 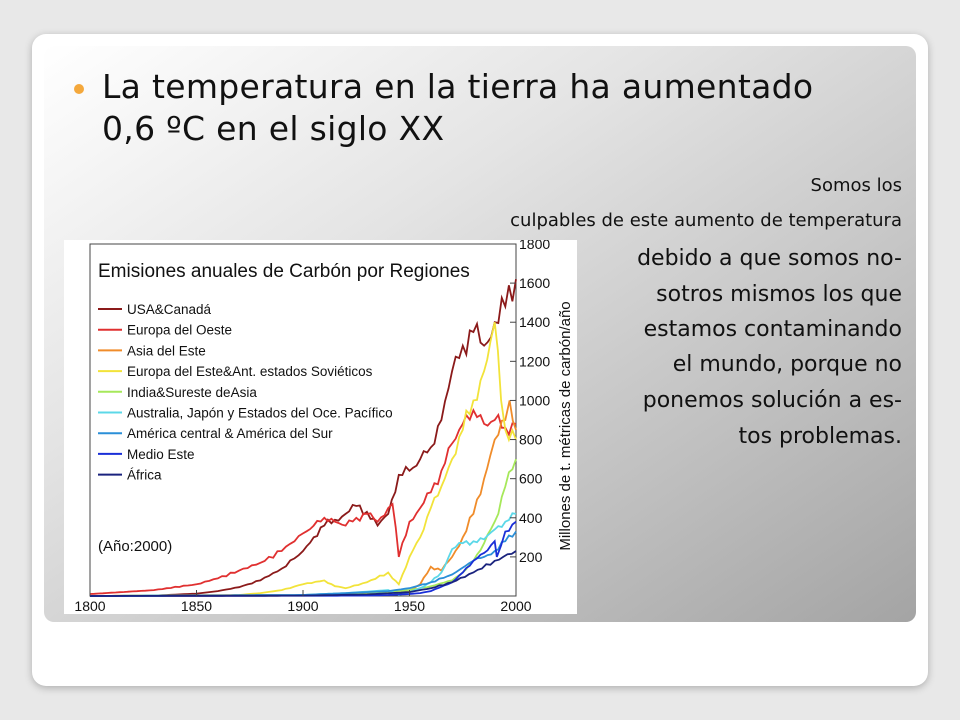 What do you see at coordinates (179, 330) in the screenshot?
I see `legend-label: Europa del Oeste` at bounding box center [179, 330].